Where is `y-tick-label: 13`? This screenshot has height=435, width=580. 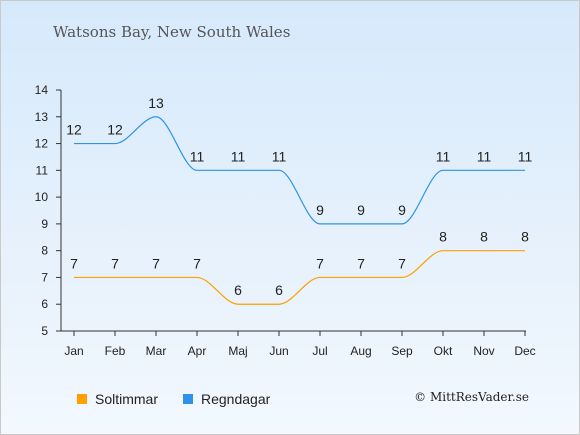
y-tick-label: 13 is located at coordinates (42, 117).